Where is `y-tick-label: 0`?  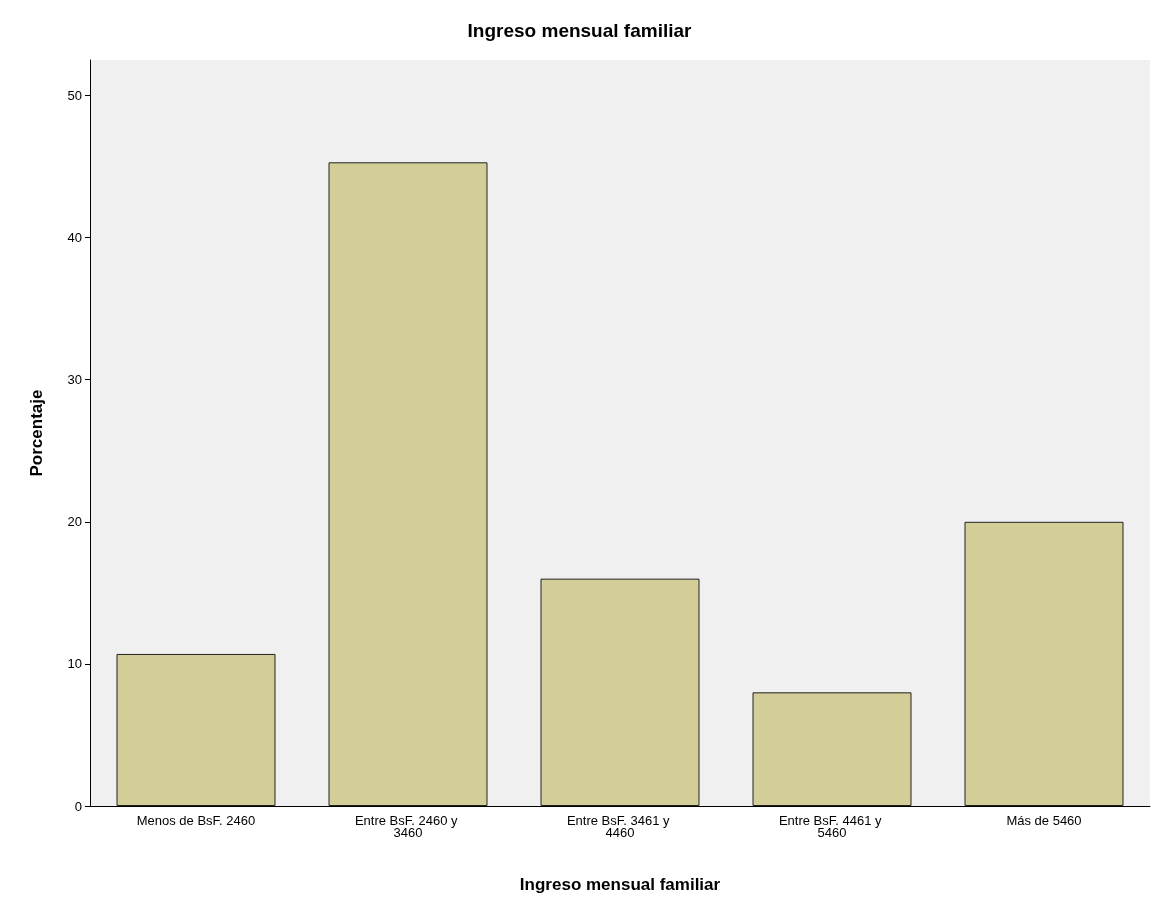
y-tick-label: 0 is located at coordinates (78, 806).